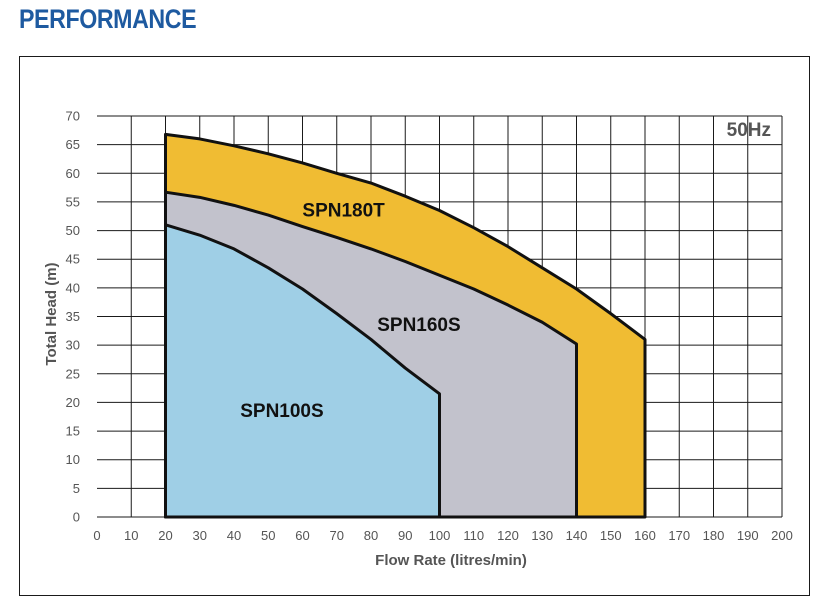 The width and height of the screenshot is (831, 615). I want to click on x-tick-label: 100, so click(440, 535).